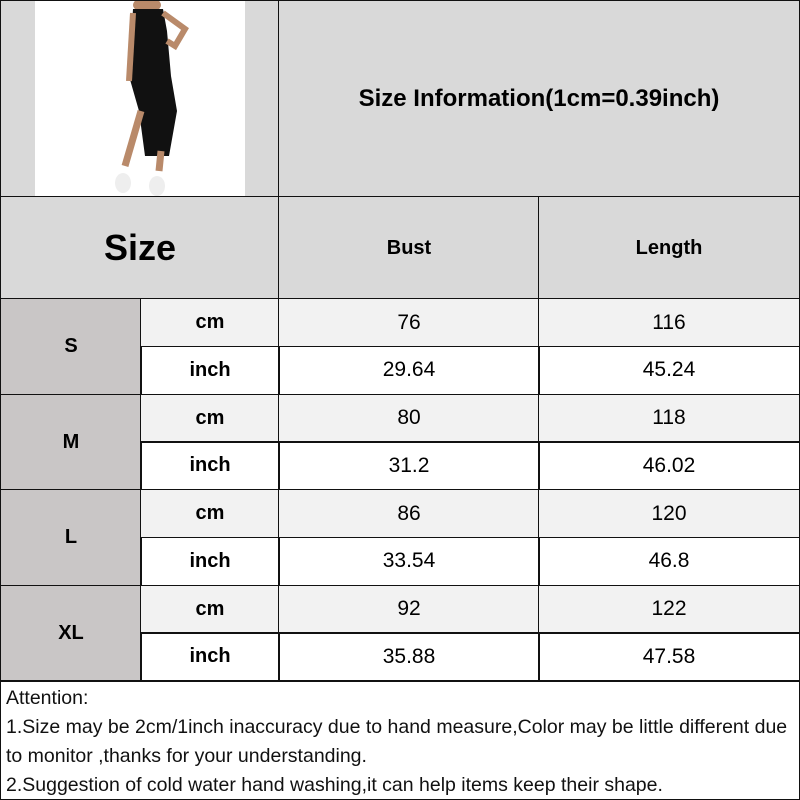 The width and height of the screenshot is (800, 800). Describe the element at coordinates (71, 537) in the screenshot. I see `size-label: L` at that location.